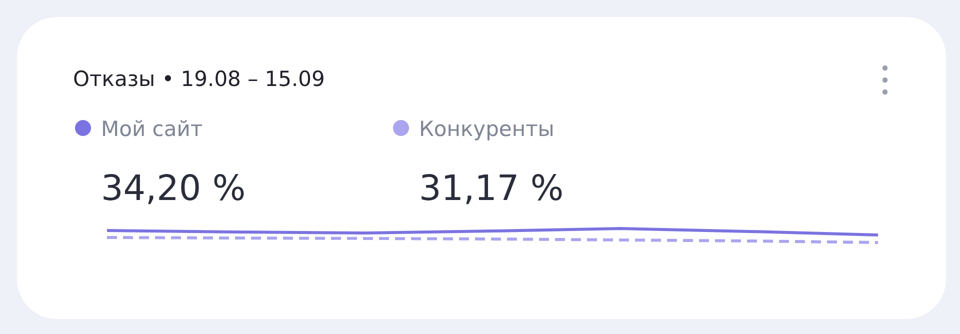 This screenshot has height=334, width=960. I want to click on legend-label: Конкуренты, so click(486, 129).